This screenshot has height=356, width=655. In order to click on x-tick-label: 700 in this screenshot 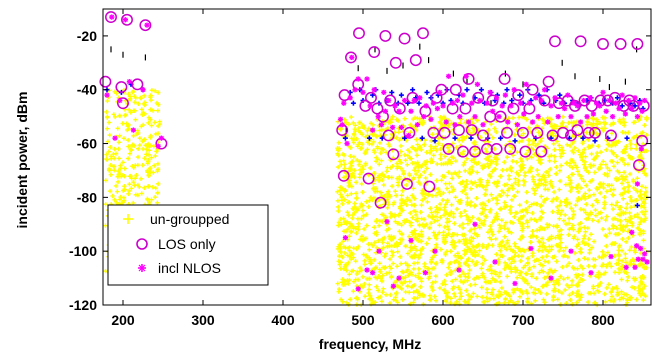, I will do `click(523, 320)`.